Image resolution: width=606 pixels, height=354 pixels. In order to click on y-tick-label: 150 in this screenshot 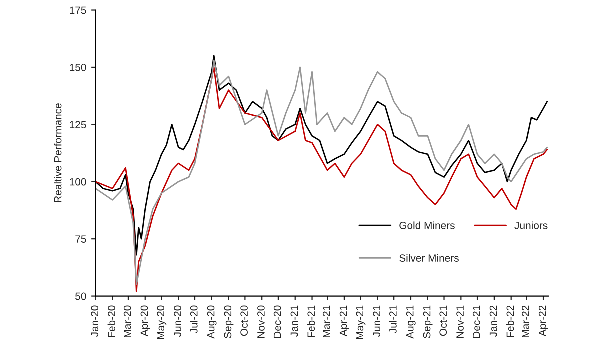, I will do `click(78, 68)`.